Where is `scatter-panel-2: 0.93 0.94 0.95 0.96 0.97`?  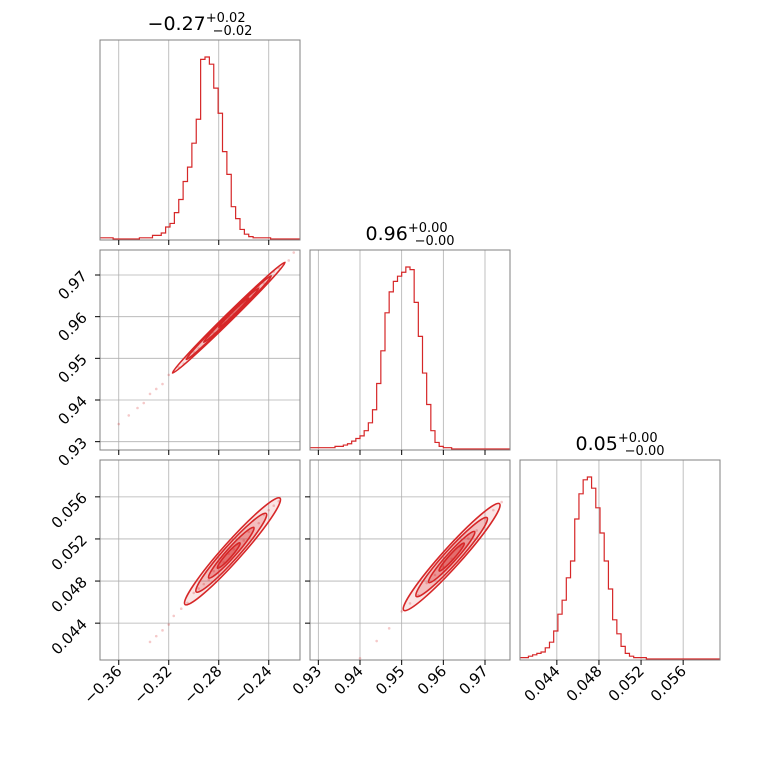
scatter-panel-2: 0.93 0.94 0.95 0.96 0.97 is located at coordinates (400, 578).